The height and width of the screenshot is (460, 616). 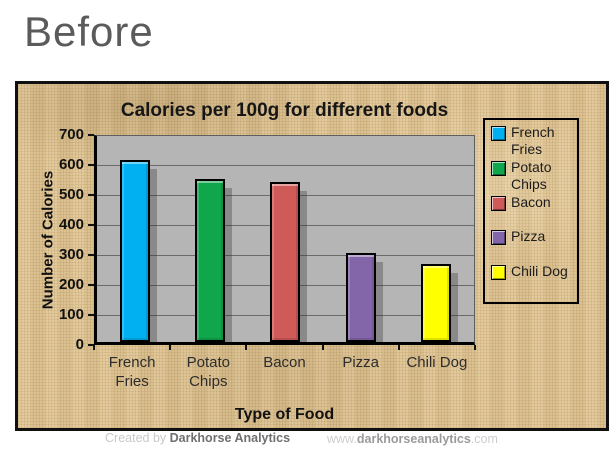 I want to click on y-tick-label-600: 600, so click(x=71, y=164).